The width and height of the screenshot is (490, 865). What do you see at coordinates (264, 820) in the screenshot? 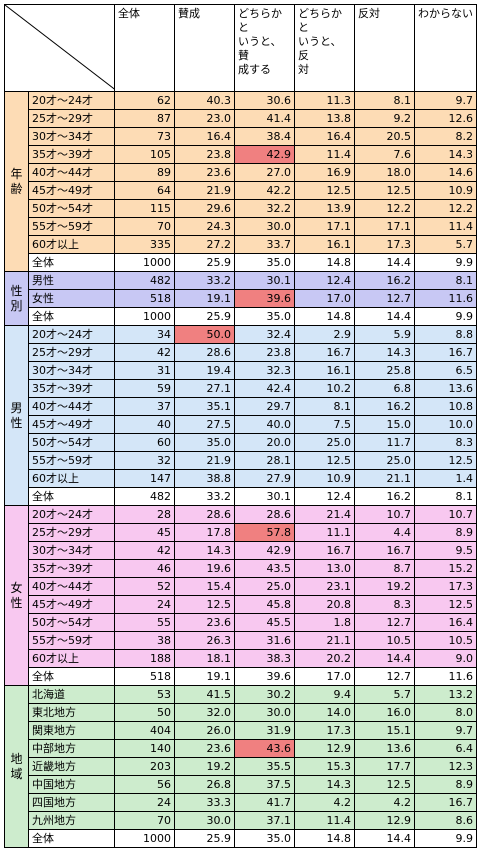
I see `percent-cell: 37.1` at bounding box center [264, 820].